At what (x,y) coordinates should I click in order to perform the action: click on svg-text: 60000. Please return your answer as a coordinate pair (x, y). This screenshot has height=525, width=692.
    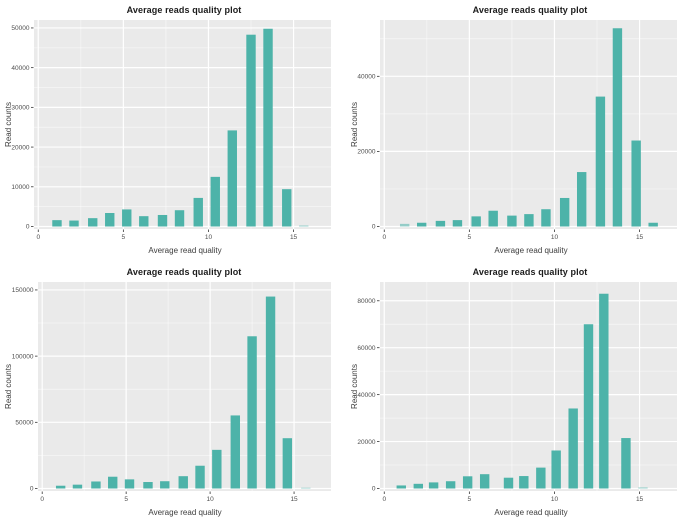
    Looking at the image, I should click on (366, 348).